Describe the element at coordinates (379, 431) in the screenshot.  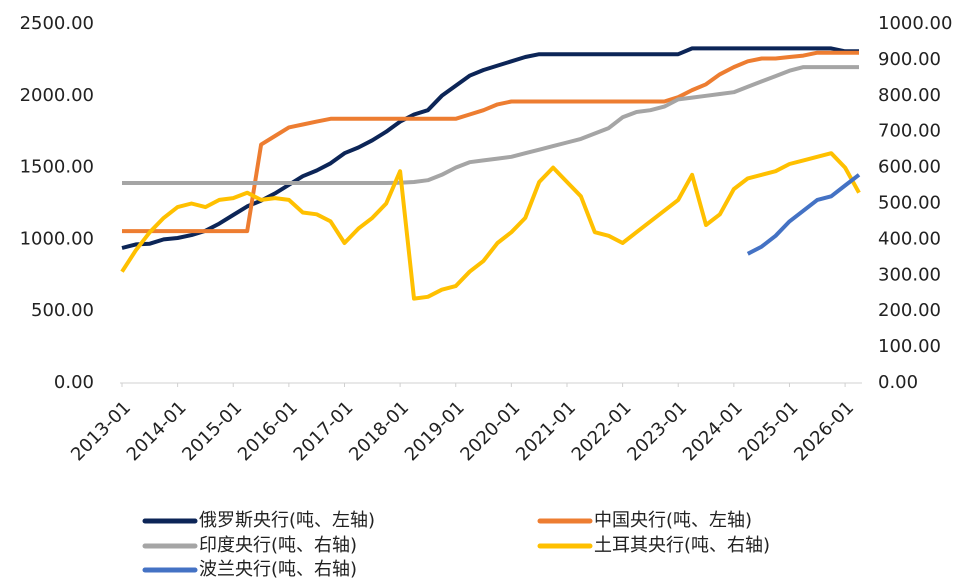
I see `x-tick-label: 2018-01` at that location.